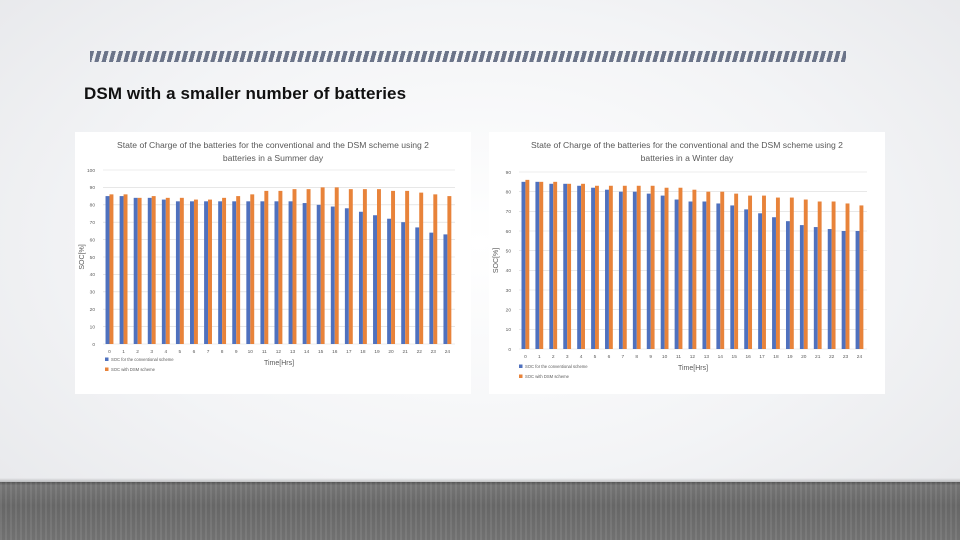  Describe the element at coordinates (832, 357) in the screenshot. I see `x-tick-label: 22` at that location.